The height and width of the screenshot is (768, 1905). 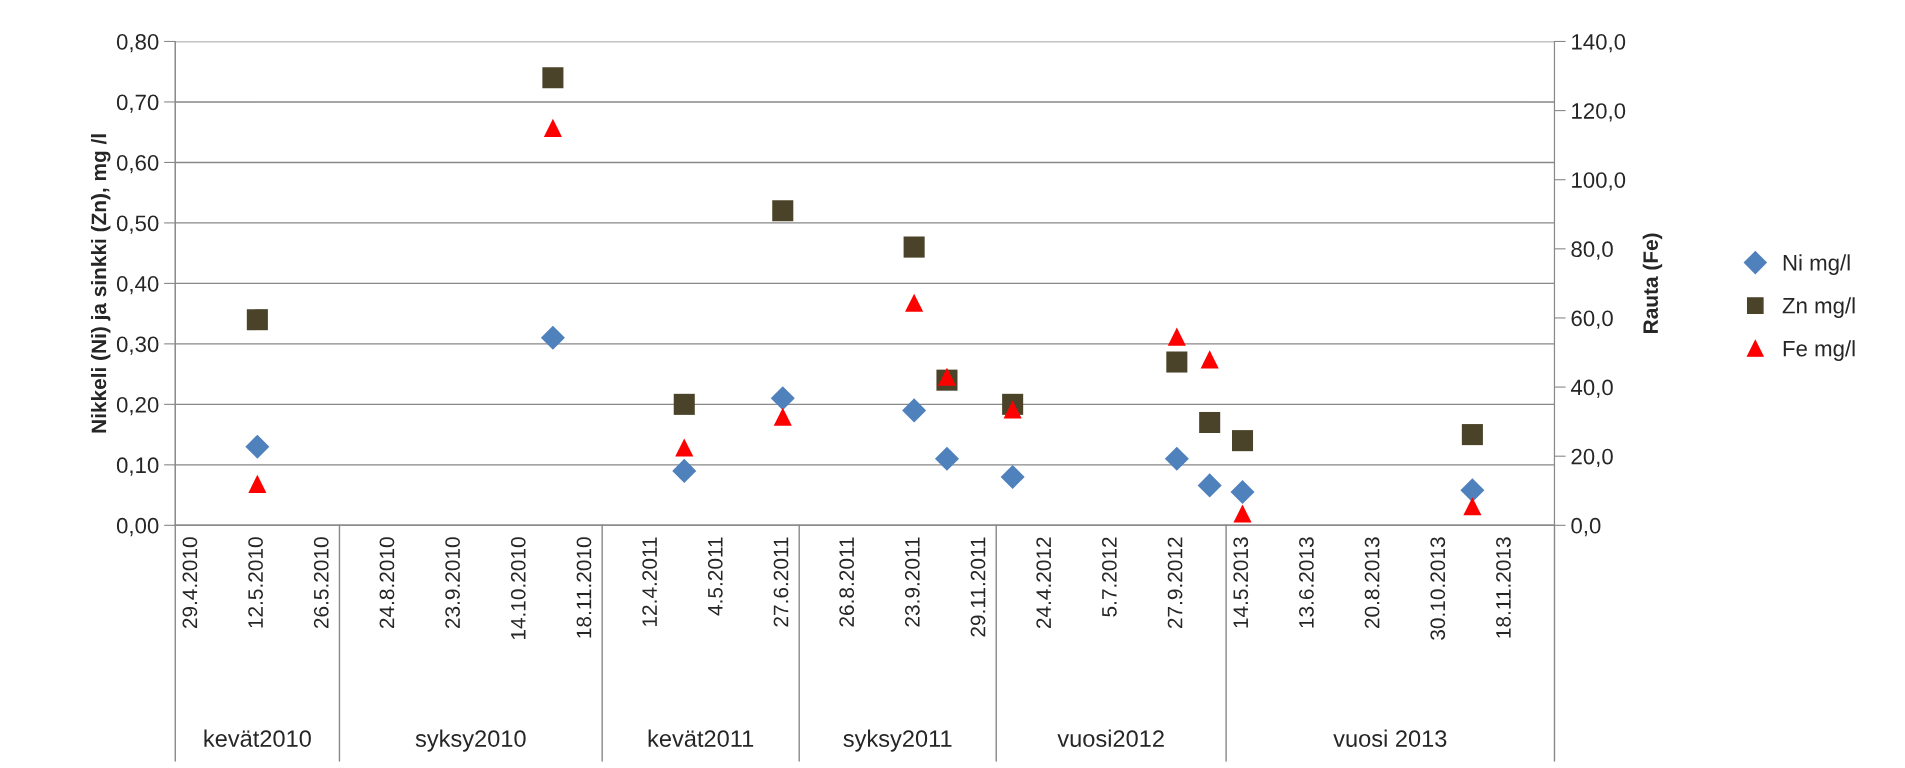 I want to click on x-tick-label: 20.8.2013, so click(x=1372, y=583).